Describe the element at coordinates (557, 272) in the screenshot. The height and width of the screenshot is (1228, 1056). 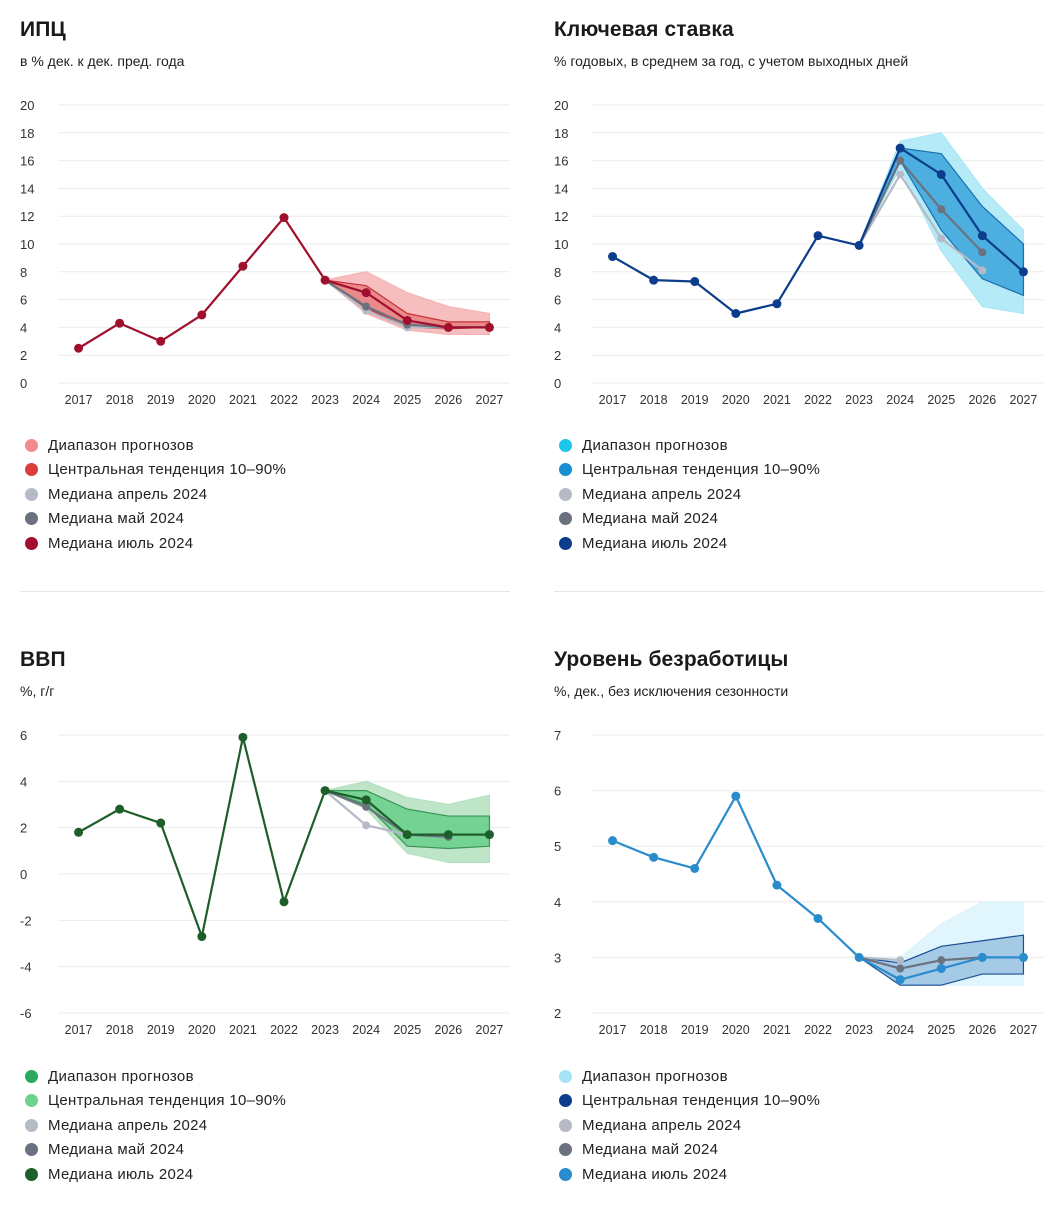
I see `y-tick-label: 8` at that location.